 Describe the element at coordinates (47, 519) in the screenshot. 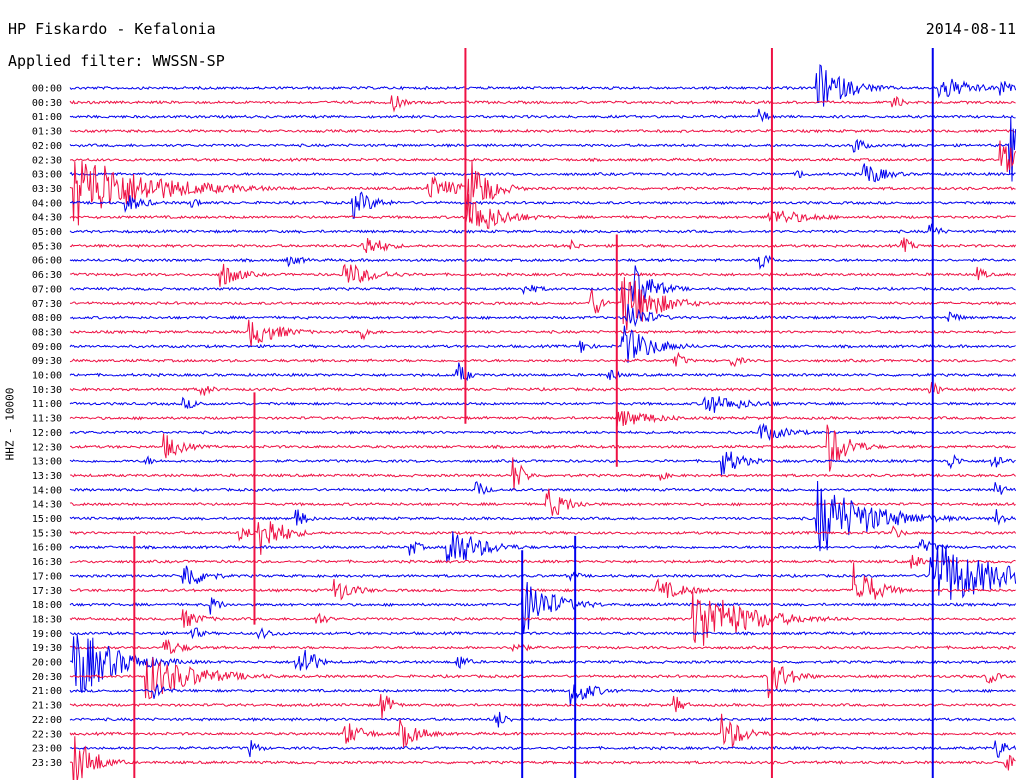

I see `time-tick-1500: 15:00` at that location.